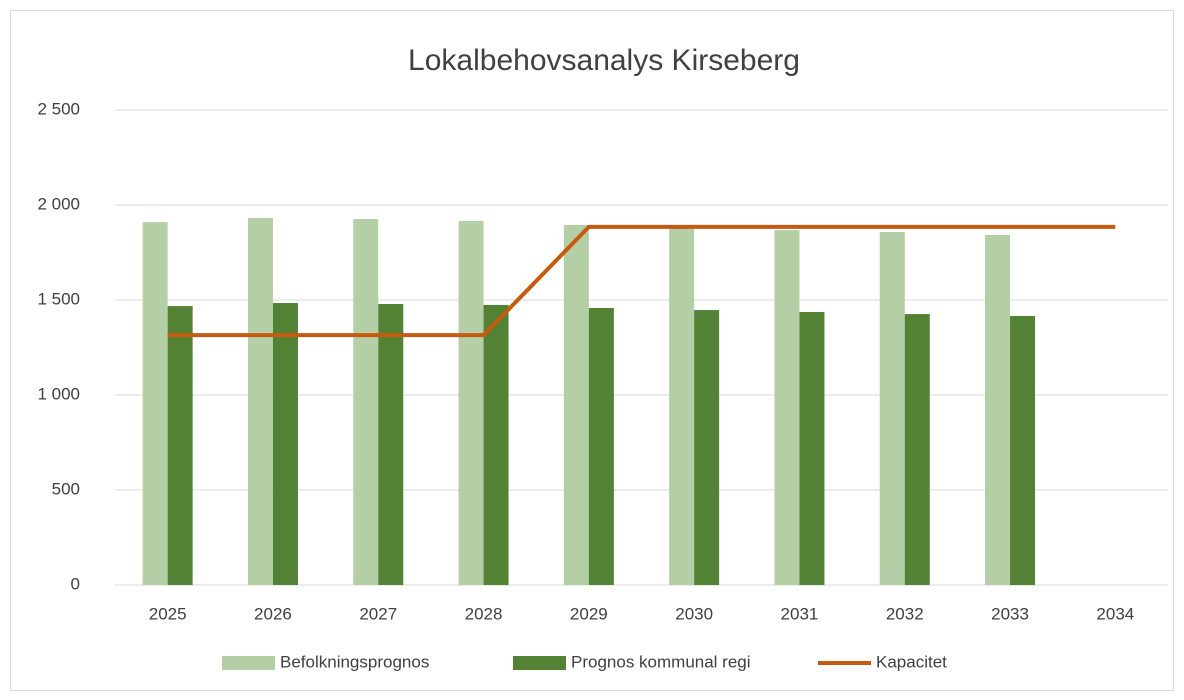 This screenshot has width=1184, height=700. I want to click on chart-title: Lokalbehovsanalys Kirseberg, so click(604, 60).